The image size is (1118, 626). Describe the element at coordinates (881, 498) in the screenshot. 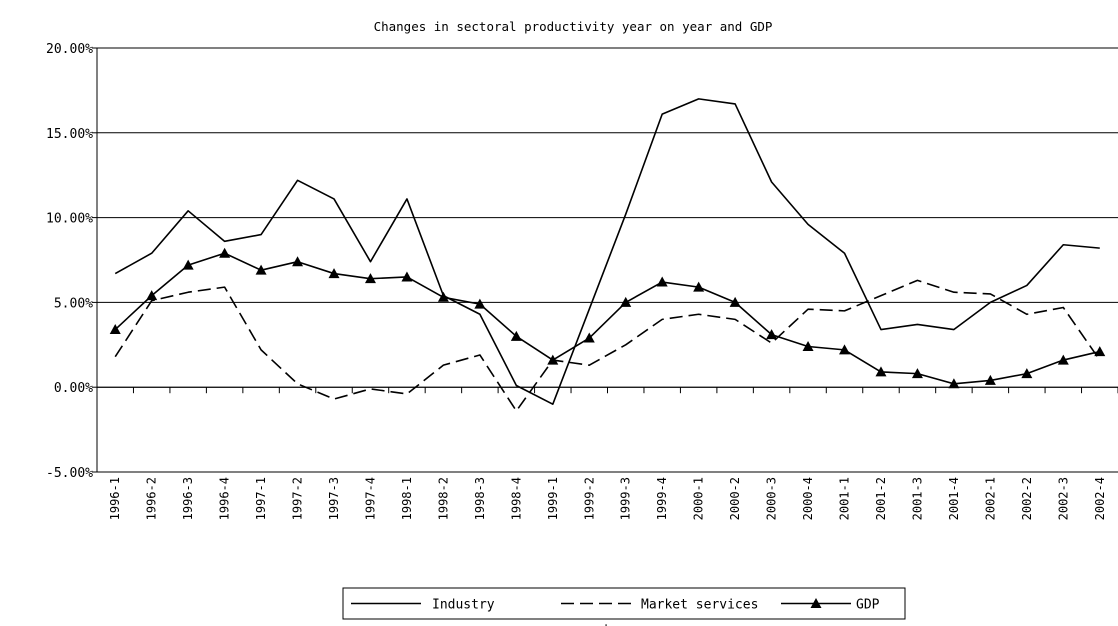

I see `x-tick-label: 2001-2` at that location.